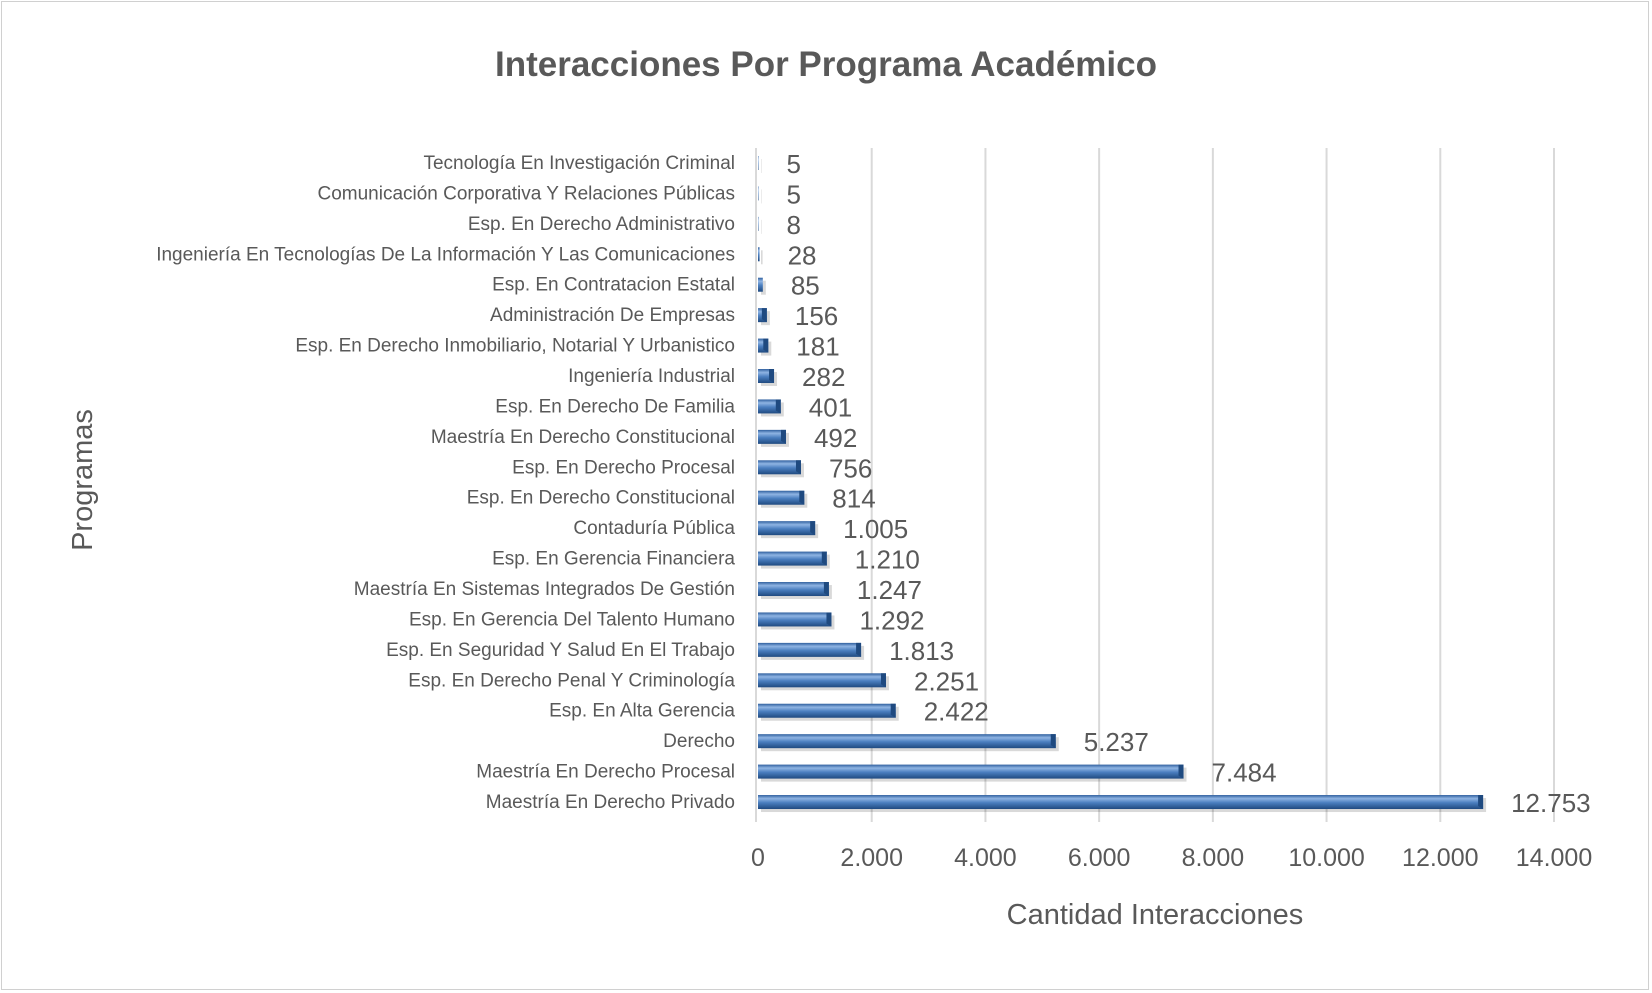  Describe the element at coordinates (583, 437) in the screenshot. I see `category-label: Maestría En Derecho Constitucional` at that location.